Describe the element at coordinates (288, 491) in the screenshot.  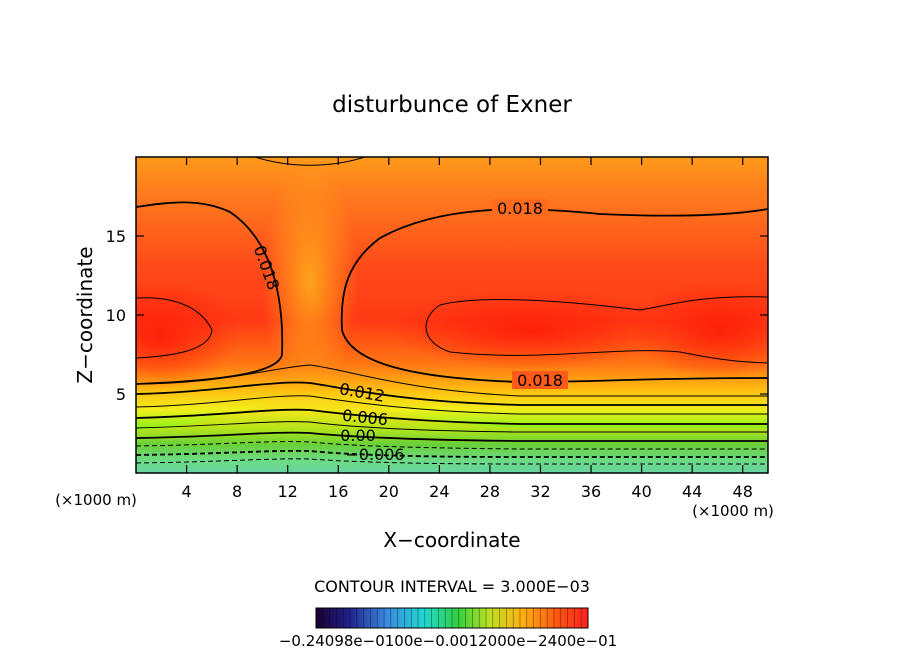
I see `x-tick-label: 12` at that location.